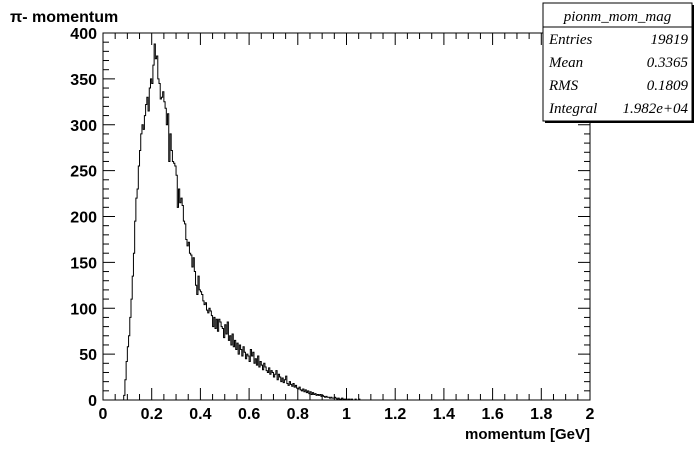 The width and height of the screenshot is (696, 472). Describe the element at coordinates (565, 63) in the screenshot. I see `stats-label: Mean` at that location.